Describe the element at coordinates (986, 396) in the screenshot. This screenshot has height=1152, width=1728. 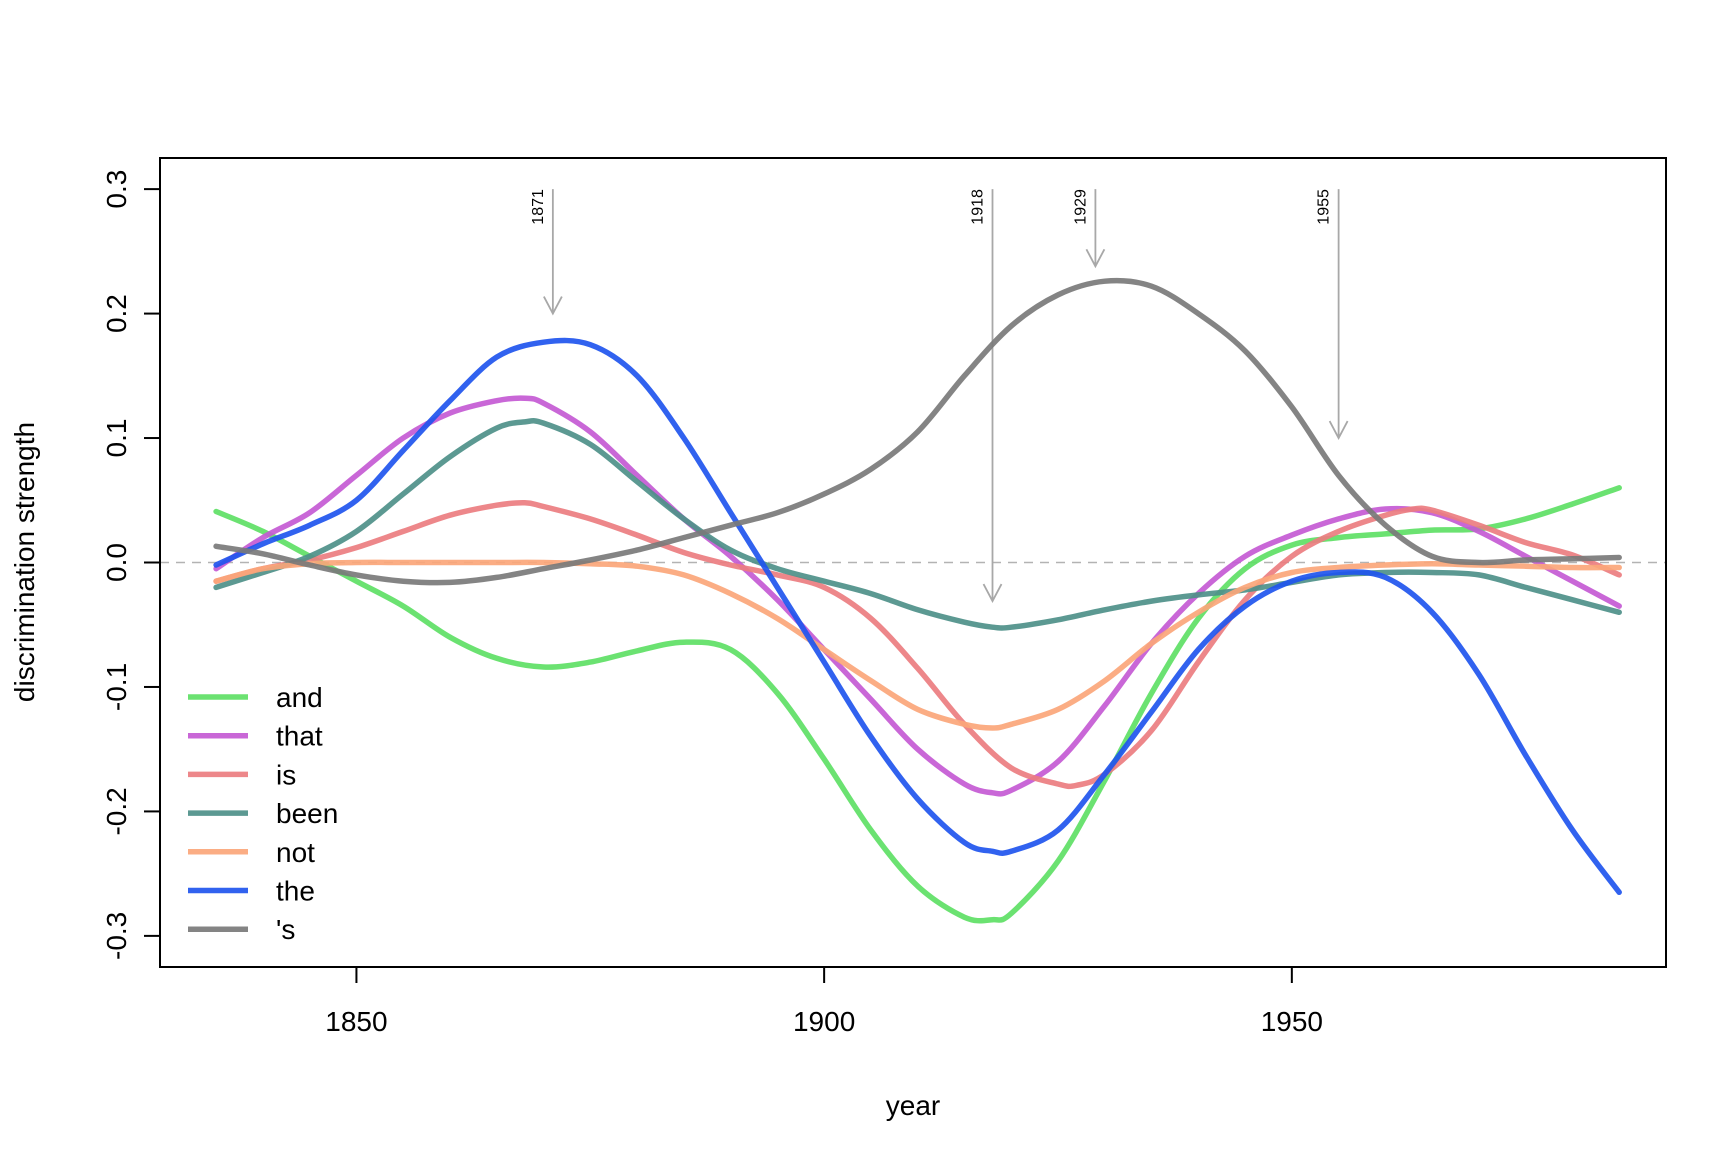
I see `annotation-1918: 1918` at that location.